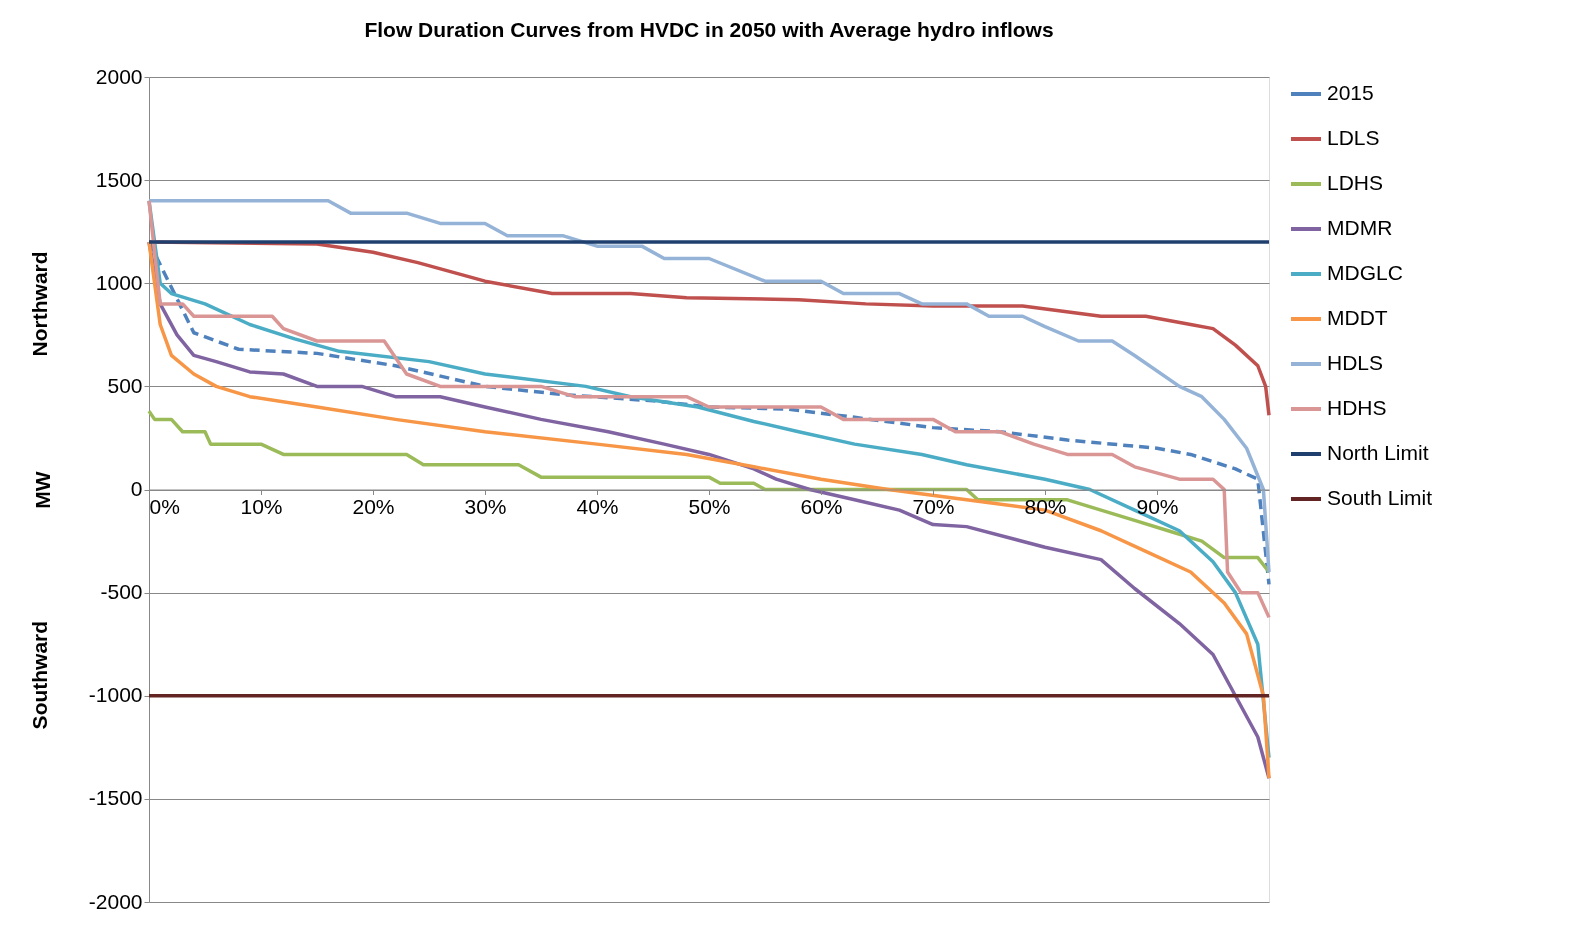 The image size is (1580, 952). I want to click on y-tick-label: -500, so click(121, 592).